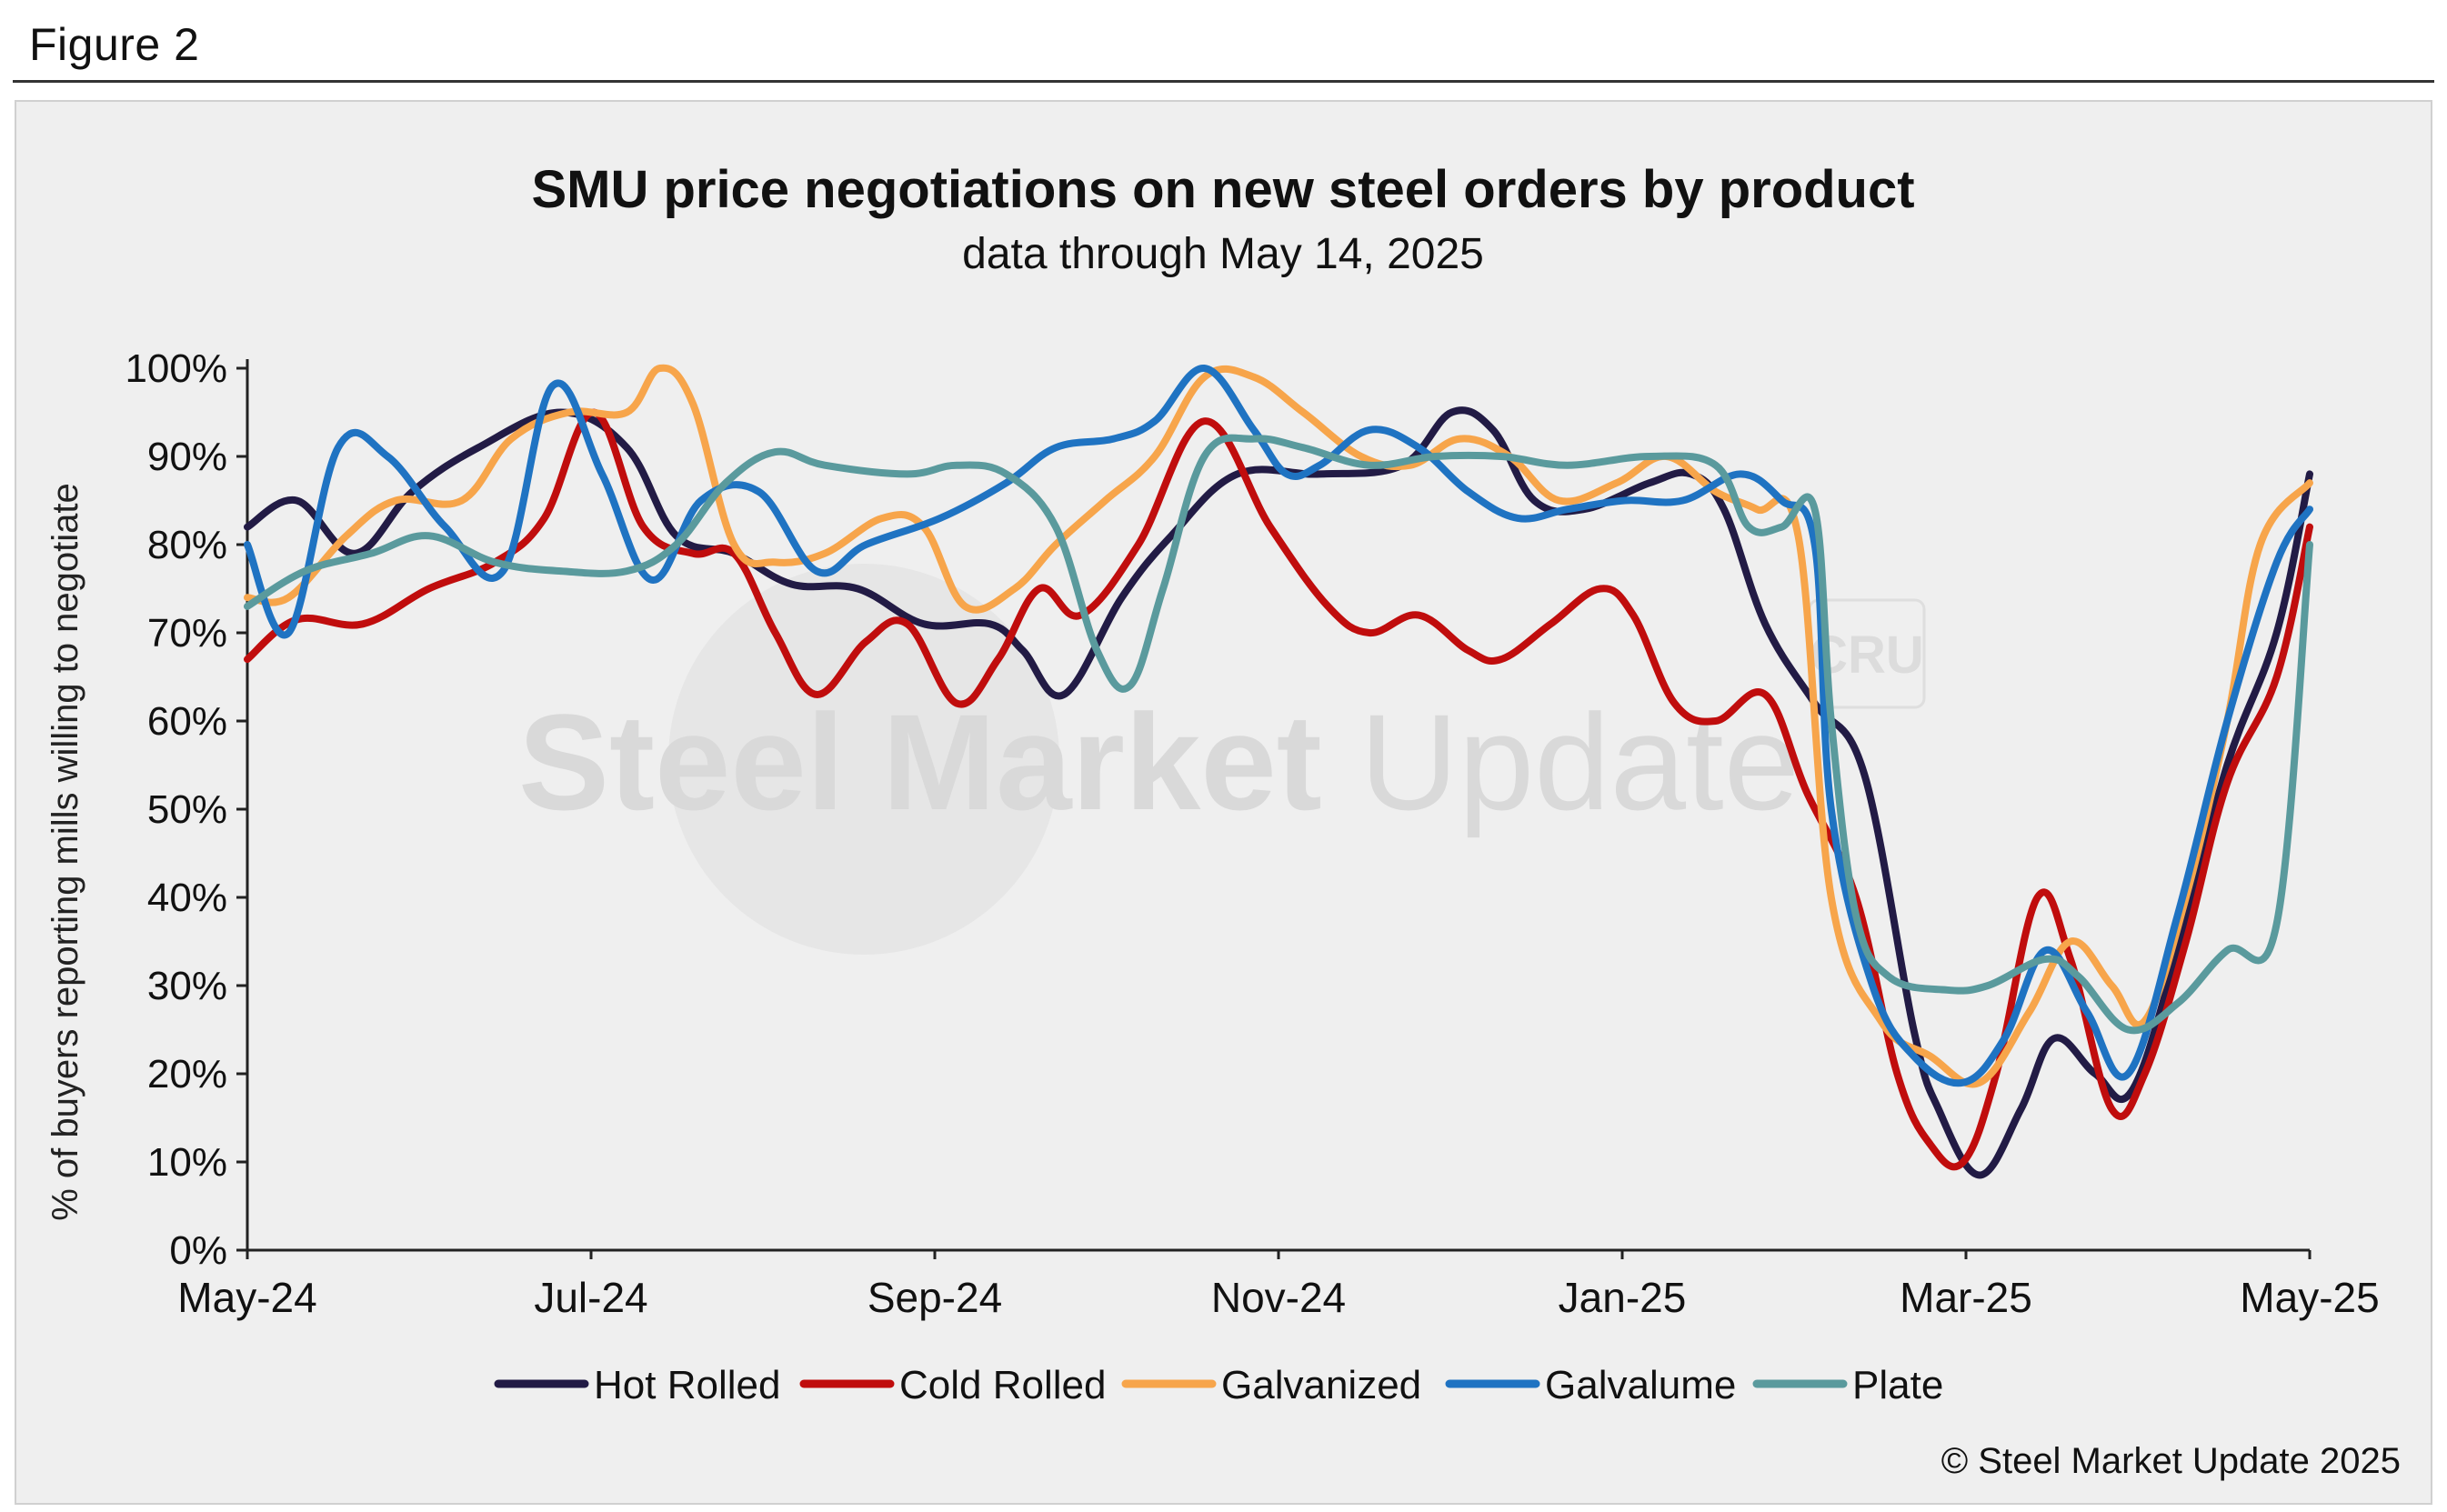 The image size is (2447, 1512). Describe the element at coordinates (187, 721) in the screenshot. I see `y-tick-label: 60%` at that location.